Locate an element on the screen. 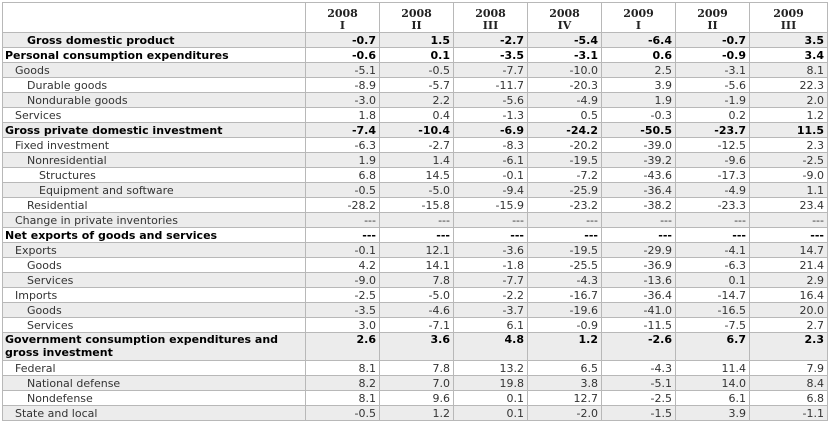  column-header: 2009 II is located at coordinates (712, 17).